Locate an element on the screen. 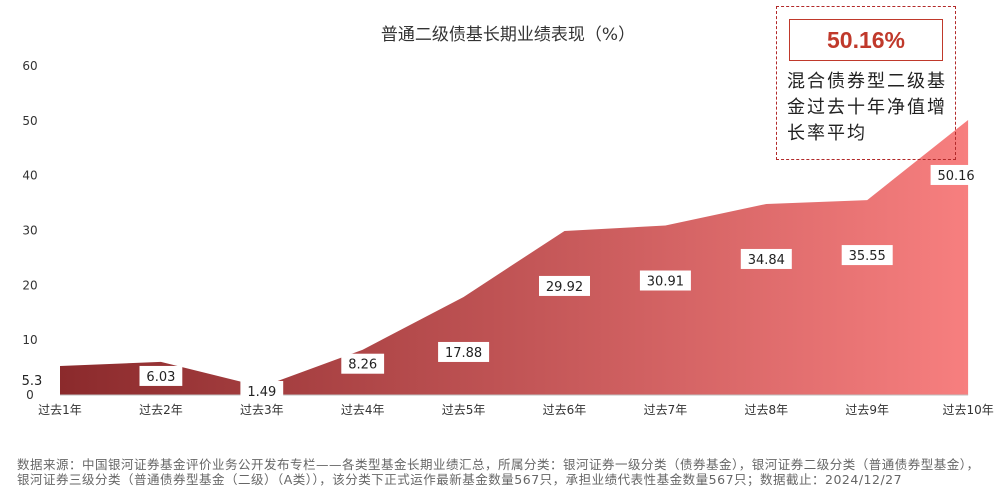 The image size is (1000, 502). y-tick-label: 30 is located at coordinates (29, 231).